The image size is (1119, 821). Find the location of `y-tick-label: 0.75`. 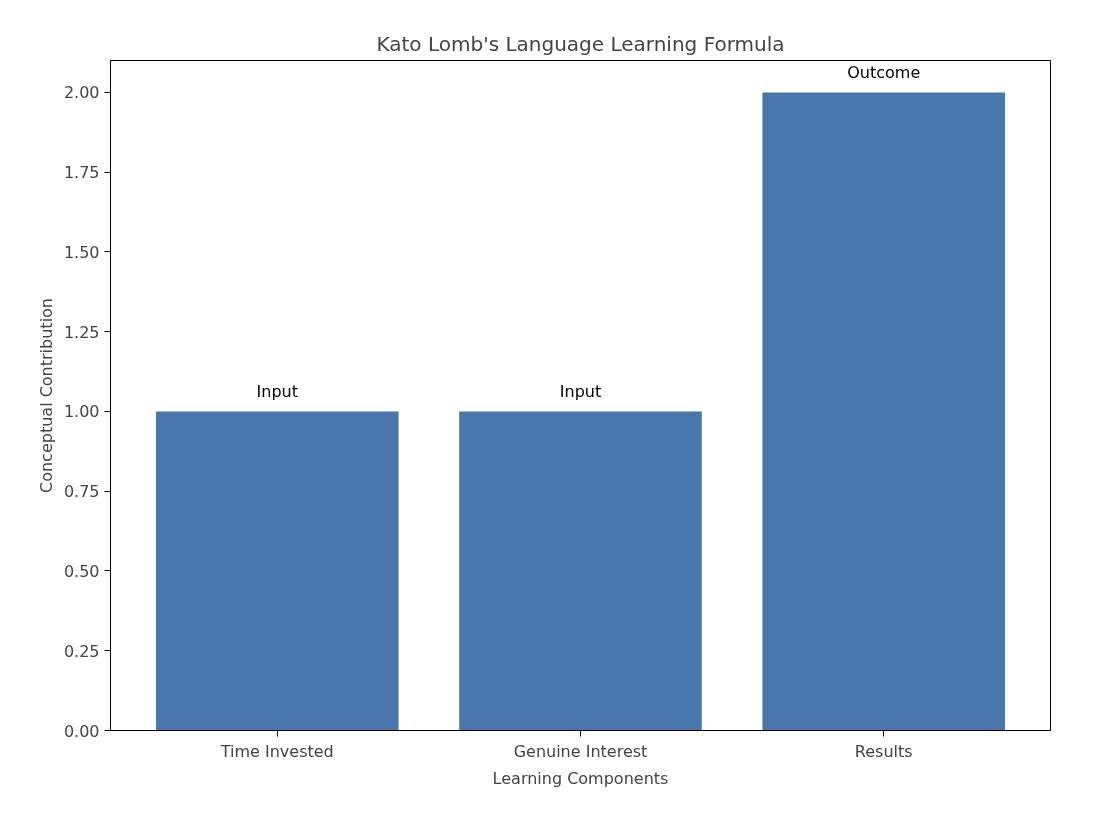

y-tick-label: 0.75 is located at coordinates (81, 492).